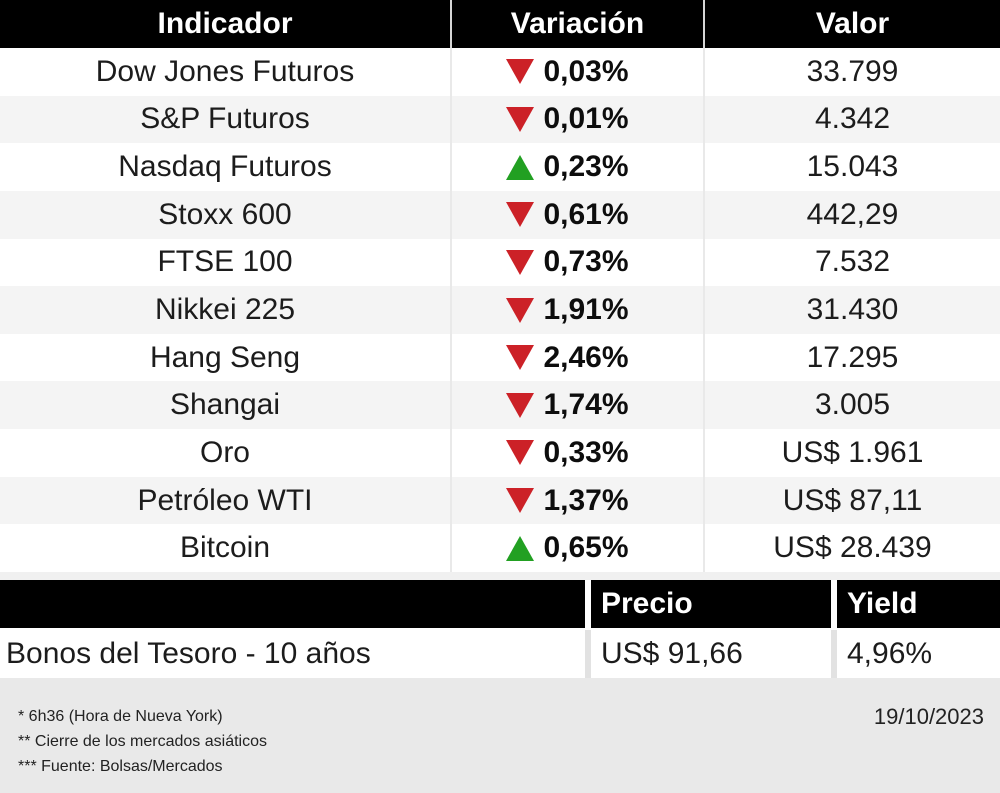 The width and height of the screenshot is (1000, 793). Describe the element at coordinates (928, 716) in the screenshot. I see `date-label: 19/10/2023` at that location.